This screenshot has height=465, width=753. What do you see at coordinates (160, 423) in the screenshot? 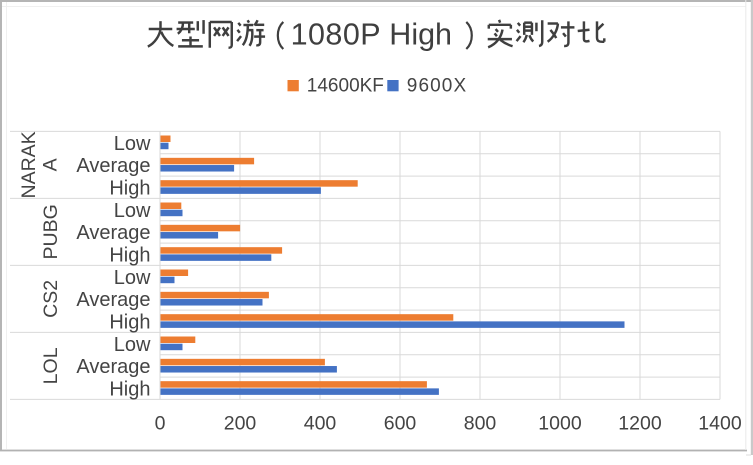
I see `svg-text: 0` at bounding box center [160, 423].